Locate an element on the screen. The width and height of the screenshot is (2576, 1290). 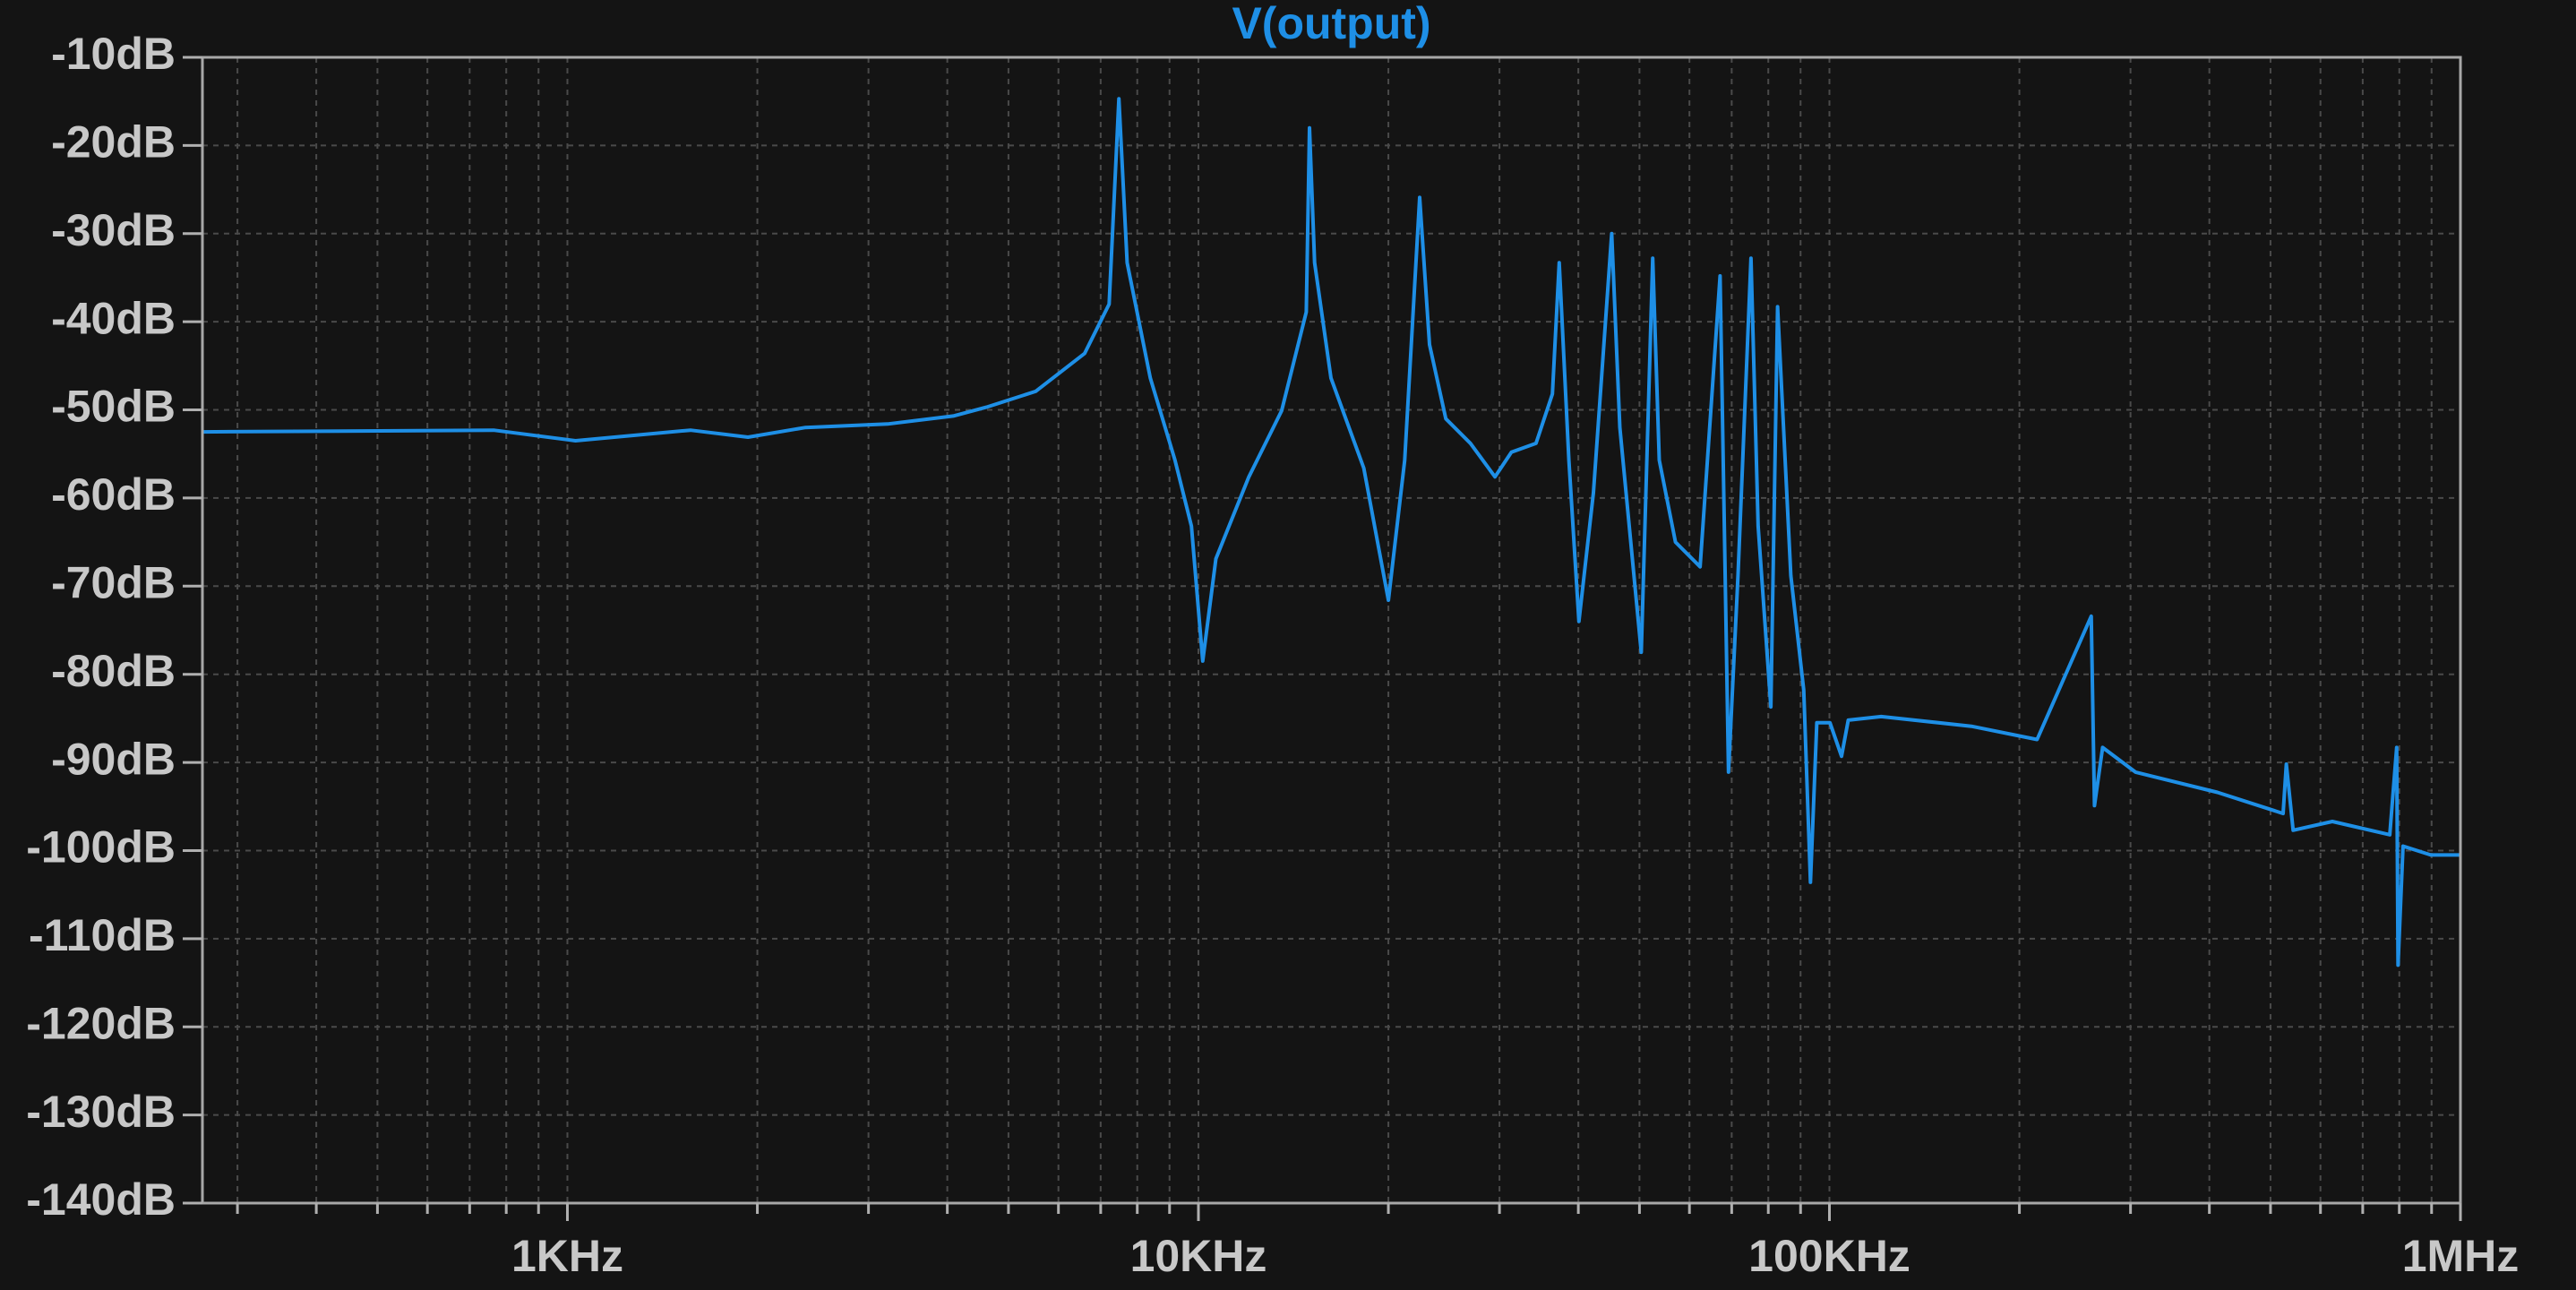
y-tick-label: -110dB is located at coordinates (102, 935).